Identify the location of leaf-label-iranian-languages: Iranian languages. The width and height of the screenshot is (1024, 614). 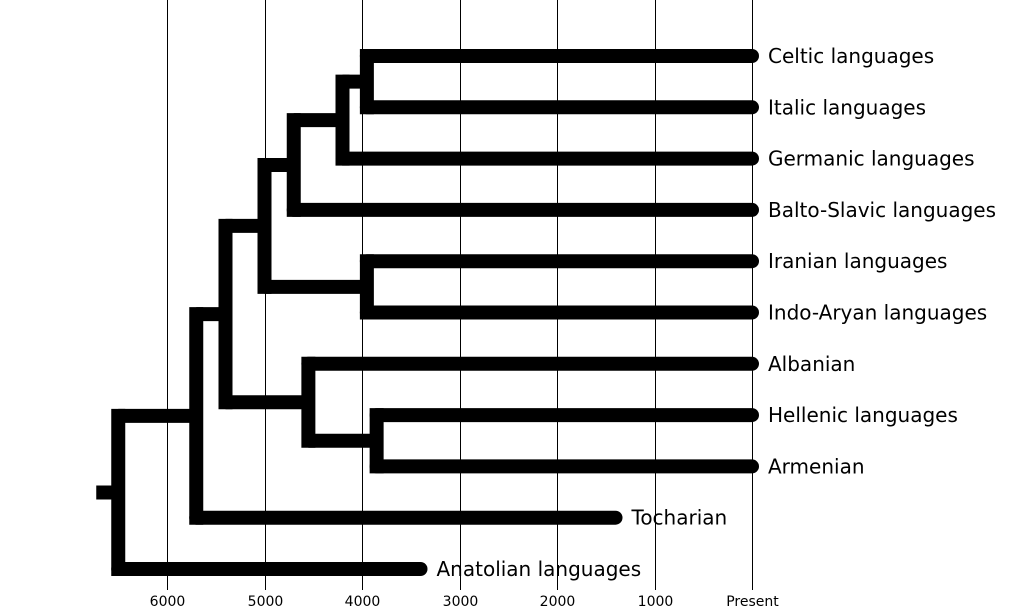
(857, 261).